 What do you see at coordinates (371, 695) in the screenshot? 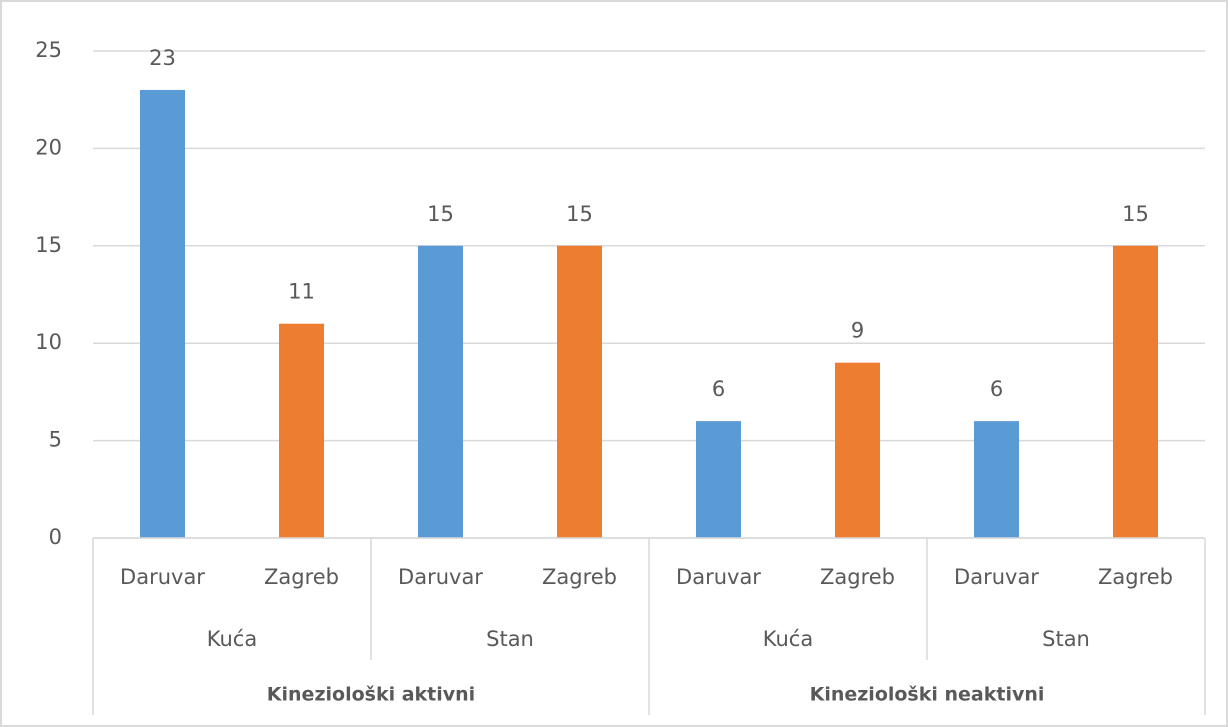
I see `group-label: Kineziološki aktivni` at bounding box center [371, 695].